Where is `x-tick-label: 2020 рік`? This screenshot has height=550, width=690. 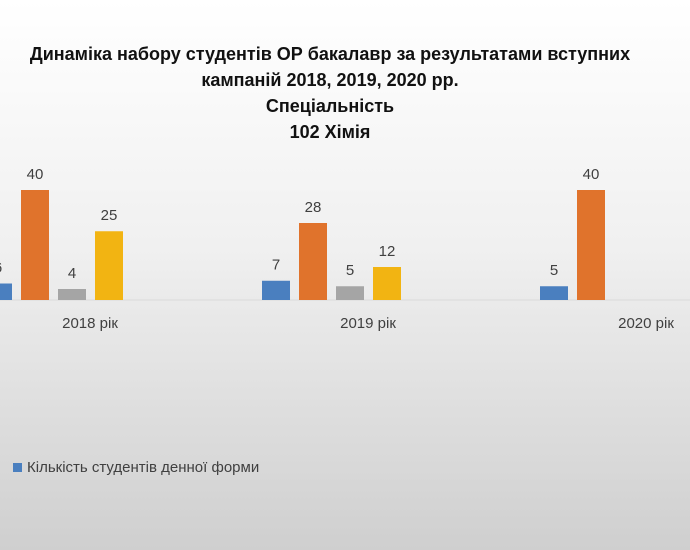 x-tick-label: 2020 рік is located at coordinates (646, 323).